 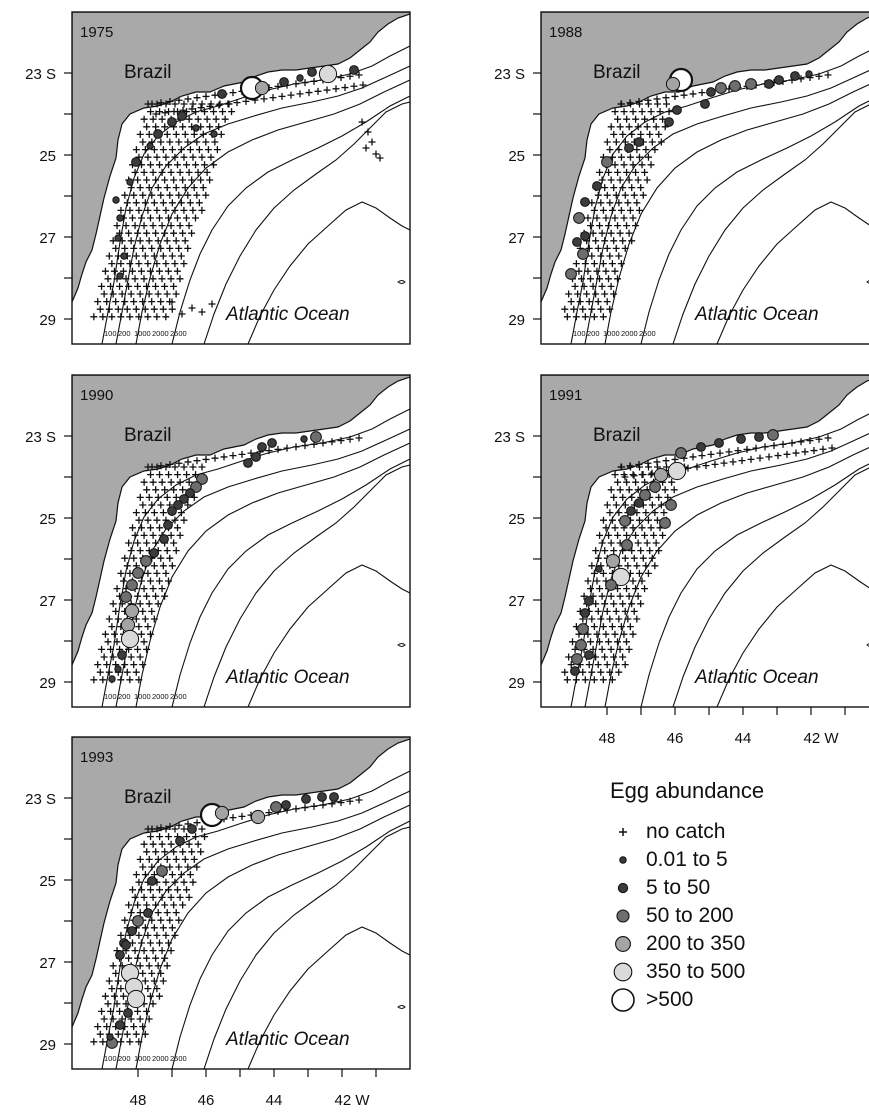 I want to click on legend-item-label: >500, so click(x=670, y=999).